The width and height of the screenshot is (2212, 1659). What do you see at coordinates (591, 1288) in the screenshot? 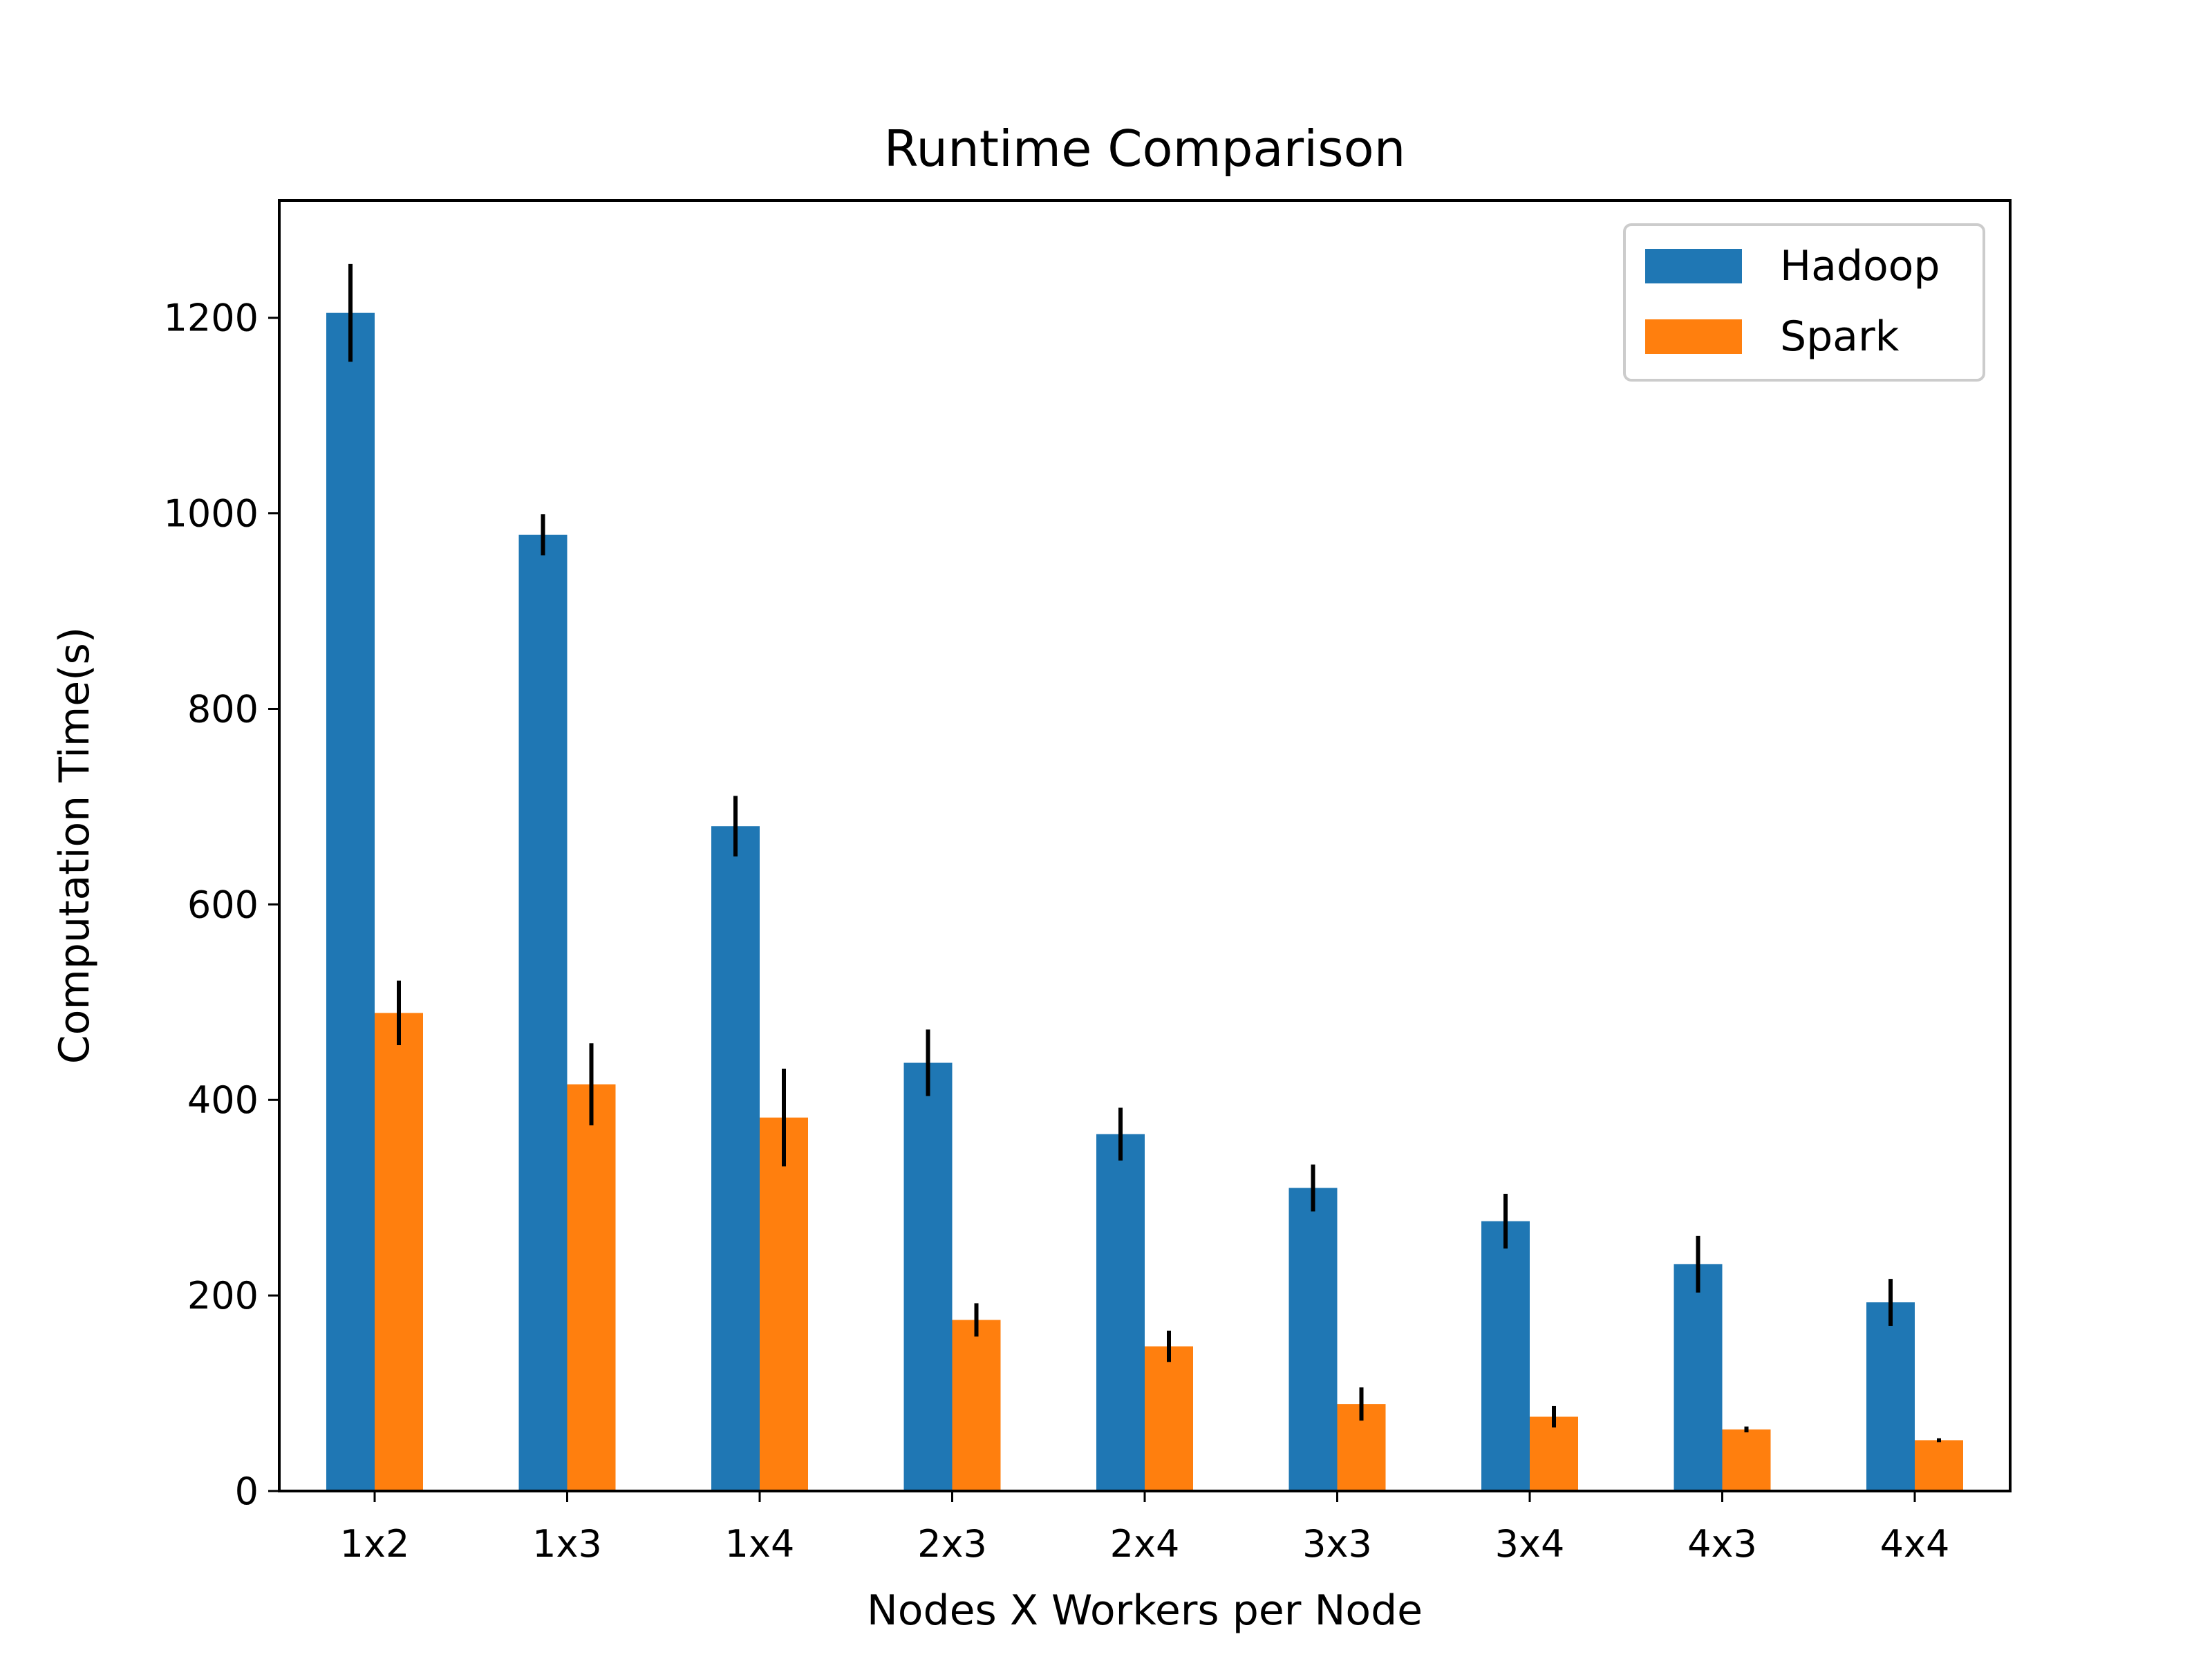
I see `bar-spark-1x3` at bounding box center [591, 1288].